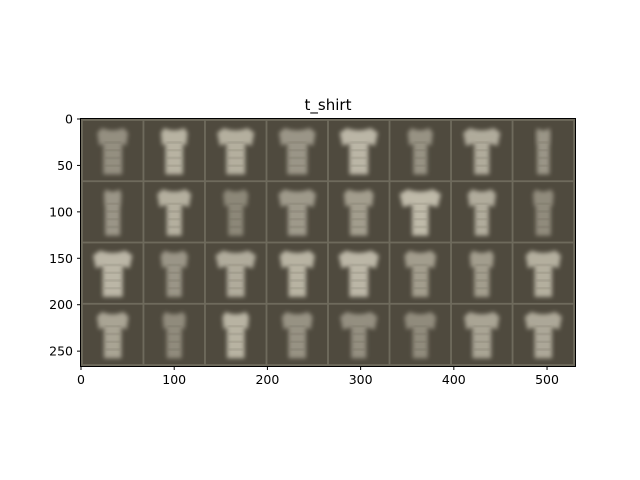  Describe the element at coordinates (61, 211) in the screenshot. I see `y-tick-label: 100` at that location.